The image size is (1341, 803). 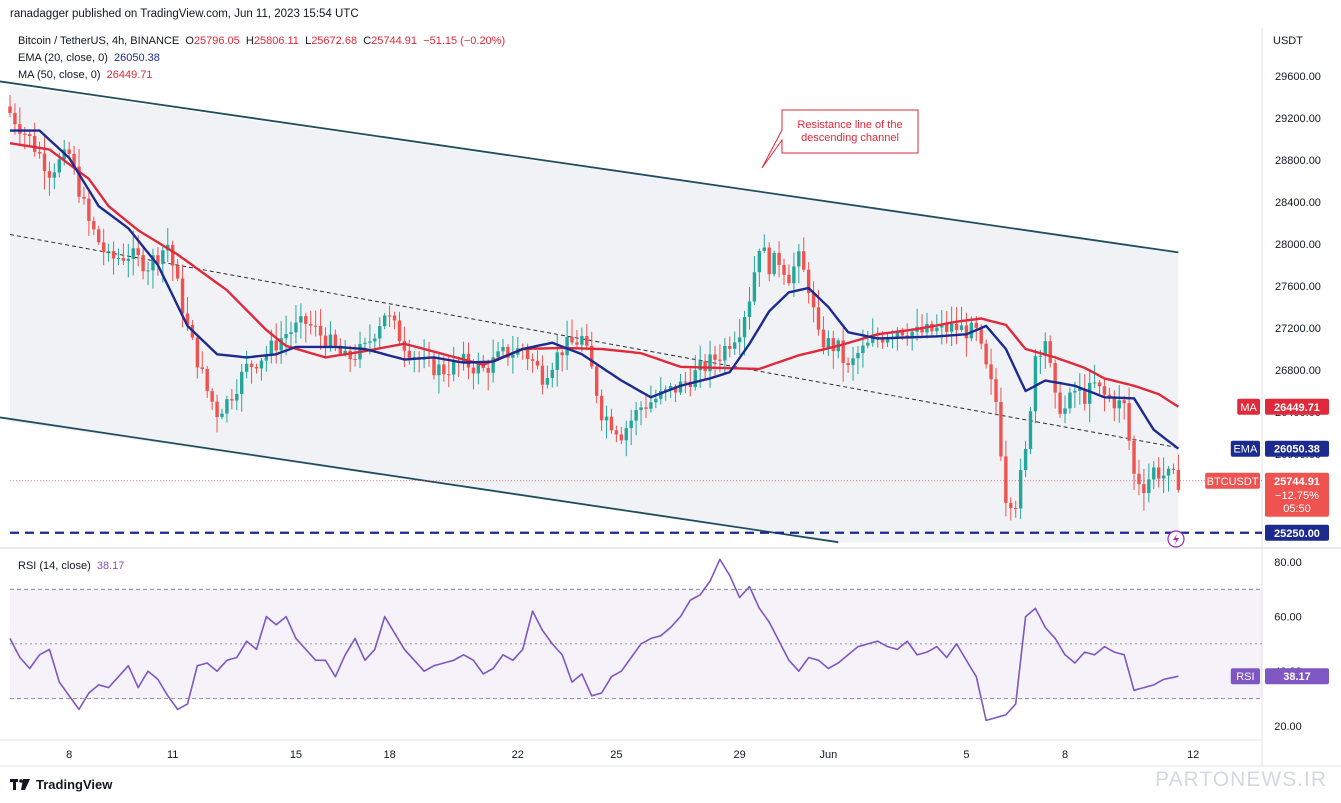 What do you see at coordinates (172, 755) in the screenshot?
I see `time-tick-label: 11` at bounding box center [172, 755].